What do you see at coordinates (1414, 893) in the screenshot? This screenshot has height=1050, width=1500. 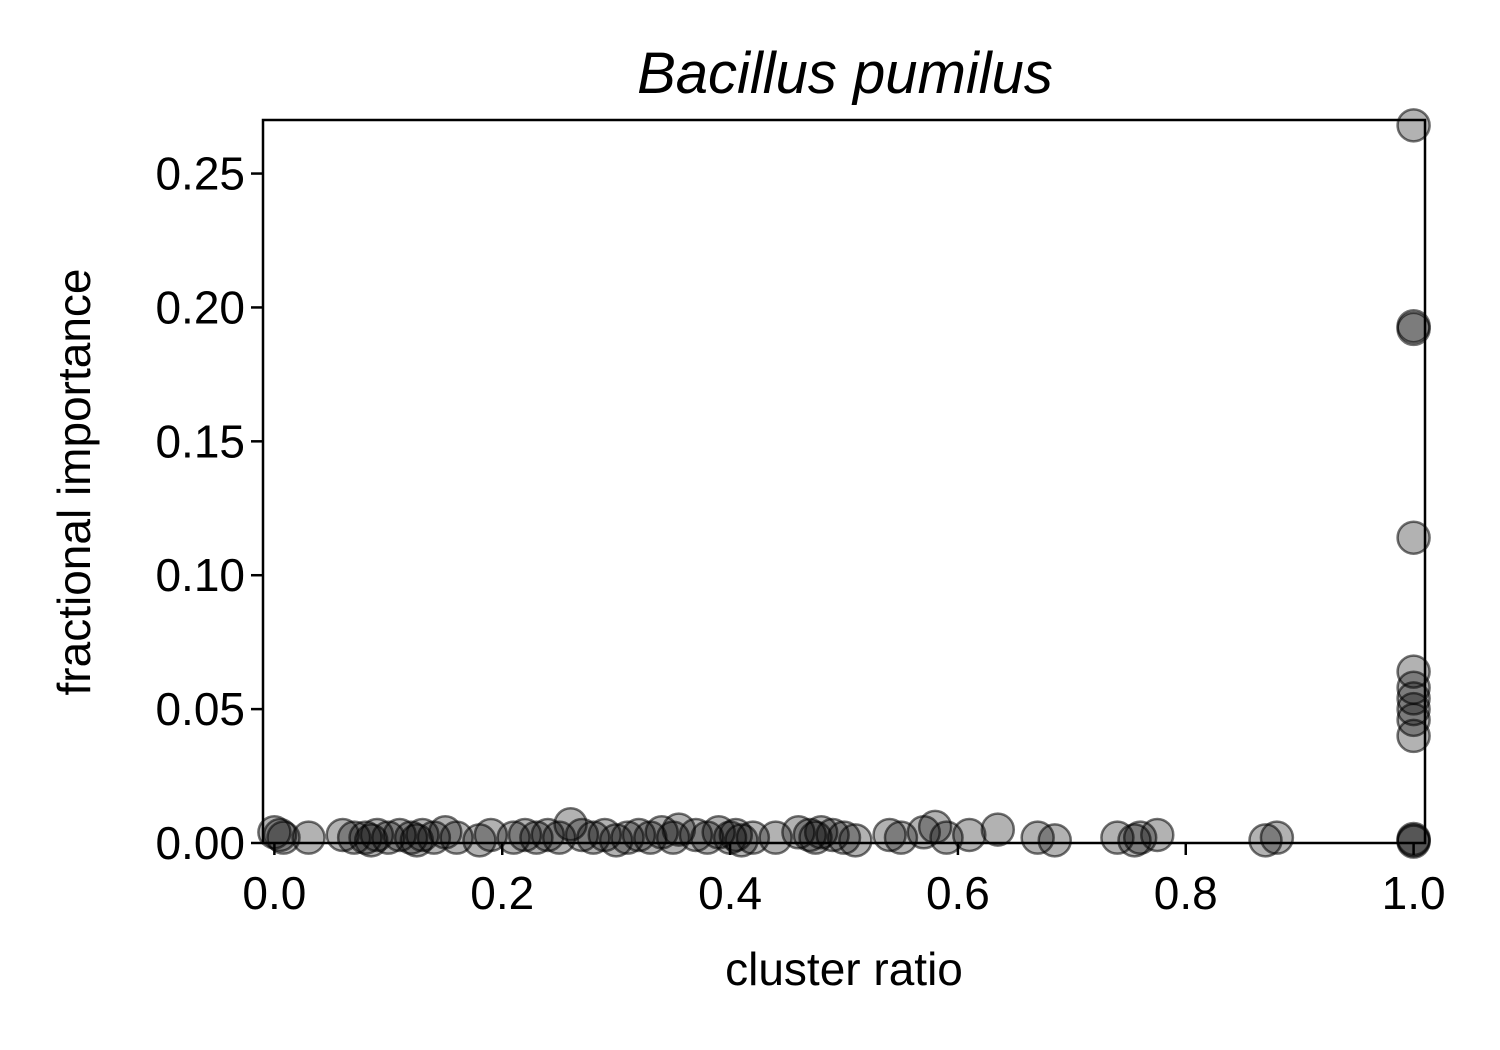 I see `x-tick-label: 1.0` at bounding box center [1414, 893].